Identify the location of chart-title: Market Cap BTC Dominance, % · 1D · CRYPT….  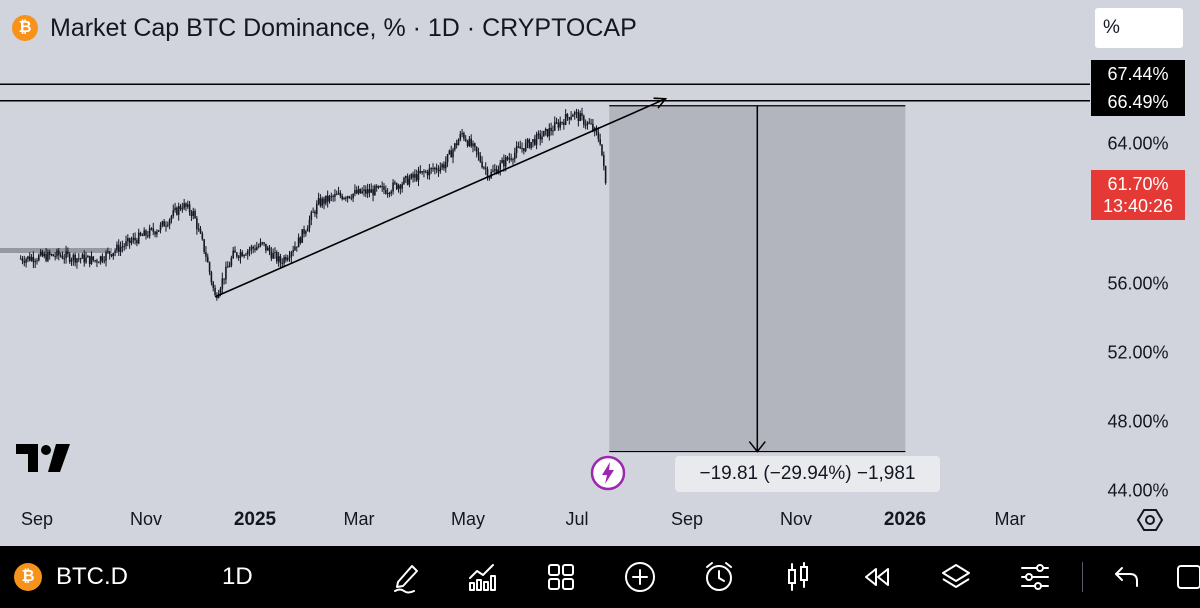
(343, 27).